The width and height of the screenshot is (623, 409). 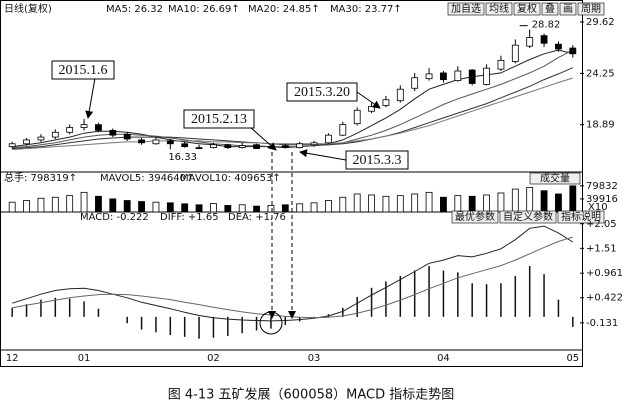 I want to click on toolbar-button-label: 成交量, so click(x=555, y=178).